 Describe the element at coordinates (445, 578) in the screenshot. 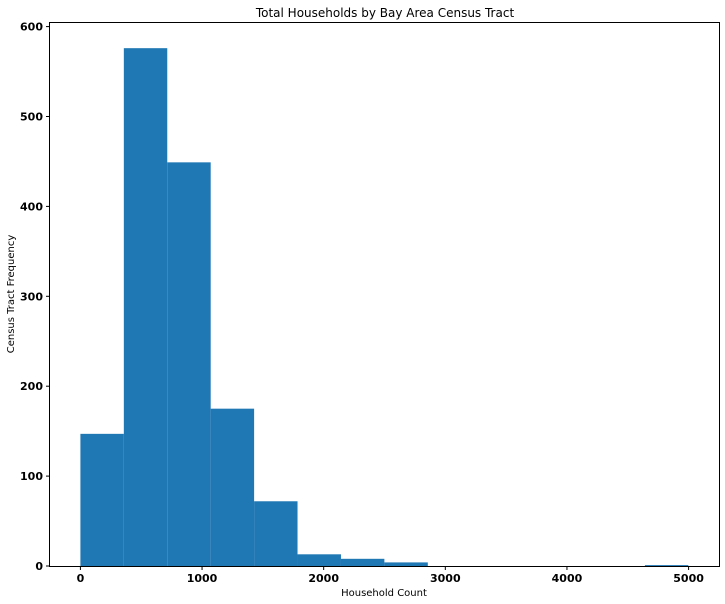

I see `x-tick-label: 3000` at that location.